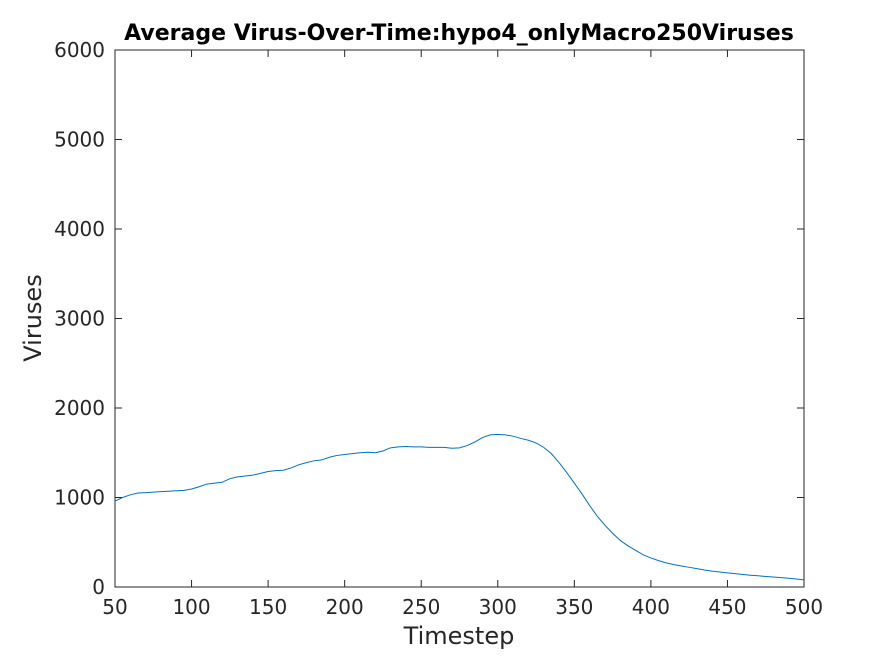 This screenshot has height=658, width=887. What do you see at coordinates (421, 607) in the screenshot?
I see `x-tick-label: 250` at bounding box center [421, 607].